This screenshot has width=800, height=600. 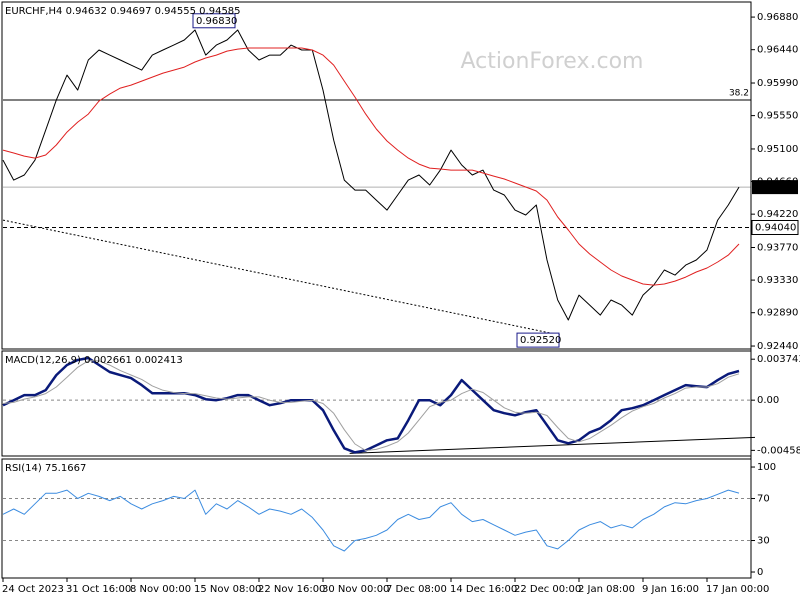 I want to click on current-price-label: 0.94585, so click(x=775, y=187).